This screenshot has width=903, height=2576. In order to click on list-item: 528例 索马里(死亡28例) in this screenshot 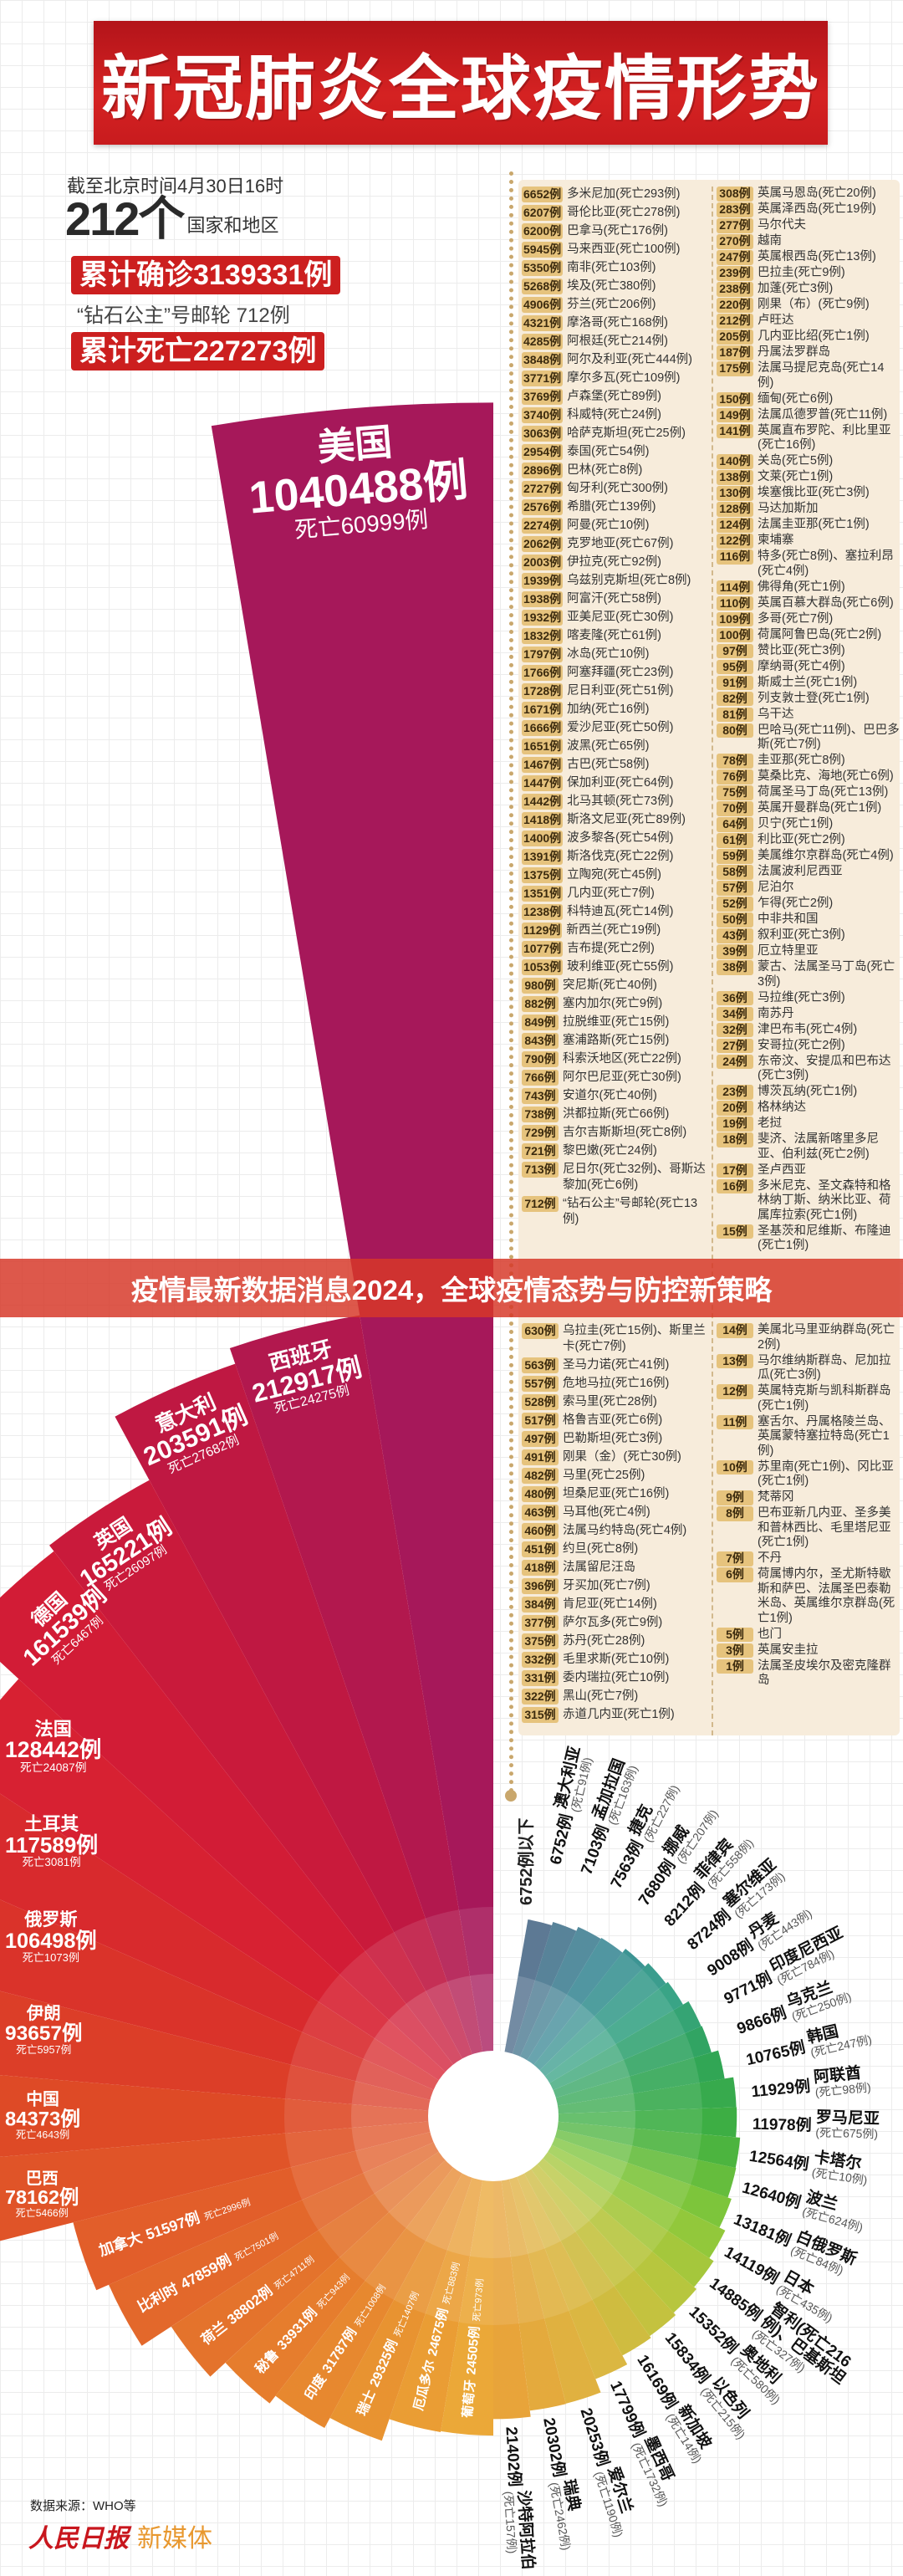, I will do `click(616, 1402)`.